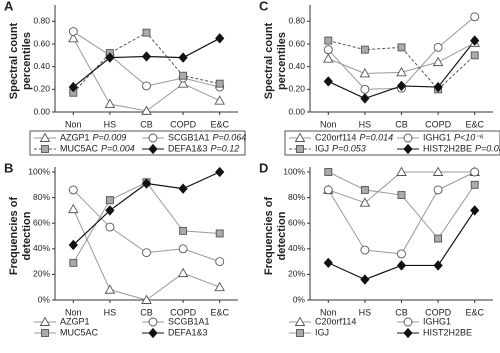 The width and height of the screenshot is (500, 353). I want to click on y-tick-label: 0.80, so click(296, 21).